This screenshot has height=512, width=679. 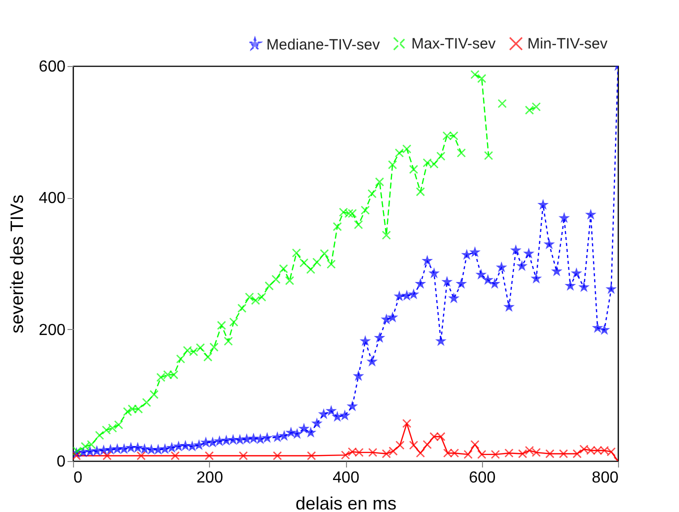 I want to click on x-tick-label: 0, so click(x=78, y=478).